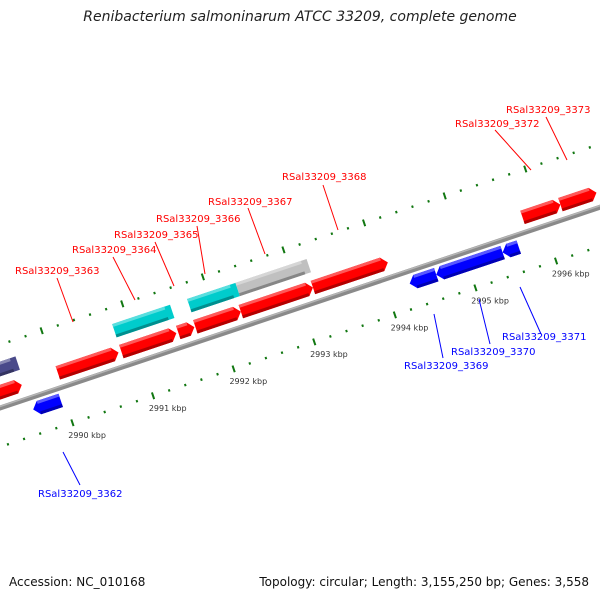 Image resolution: width=600 pixels, height=600 pixels. I want to click on reverse-gene-label: RSal33209_3371, so click(544, 337).